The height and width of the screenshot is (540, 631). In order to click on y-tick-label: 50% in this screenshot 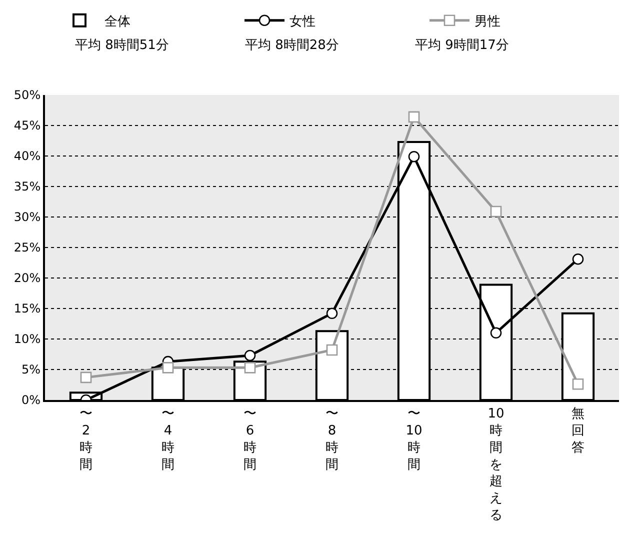, I will do `click(27, 95)`.